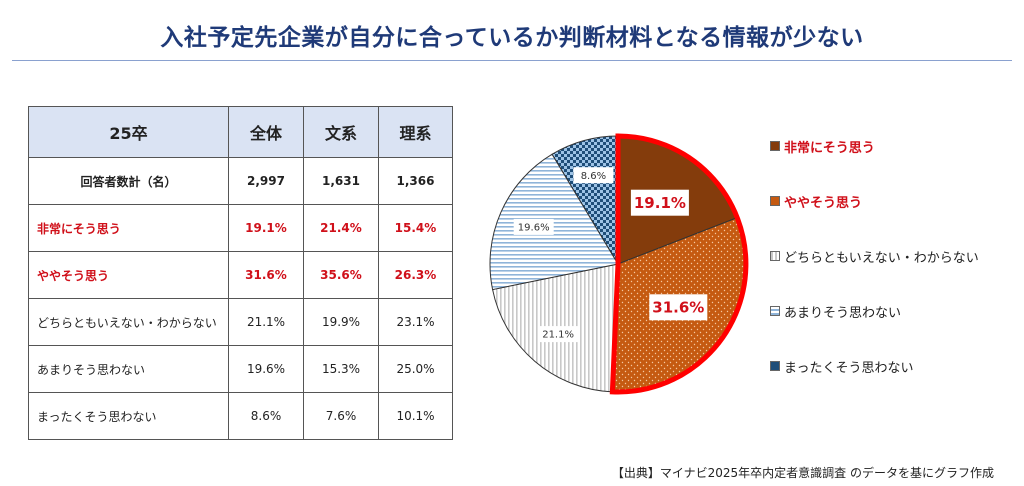  What do you see at coordinates (128, 322) in the screenshot?
I see `row-label: どちらともいえない・わからない` at bounding box center [128, 322].